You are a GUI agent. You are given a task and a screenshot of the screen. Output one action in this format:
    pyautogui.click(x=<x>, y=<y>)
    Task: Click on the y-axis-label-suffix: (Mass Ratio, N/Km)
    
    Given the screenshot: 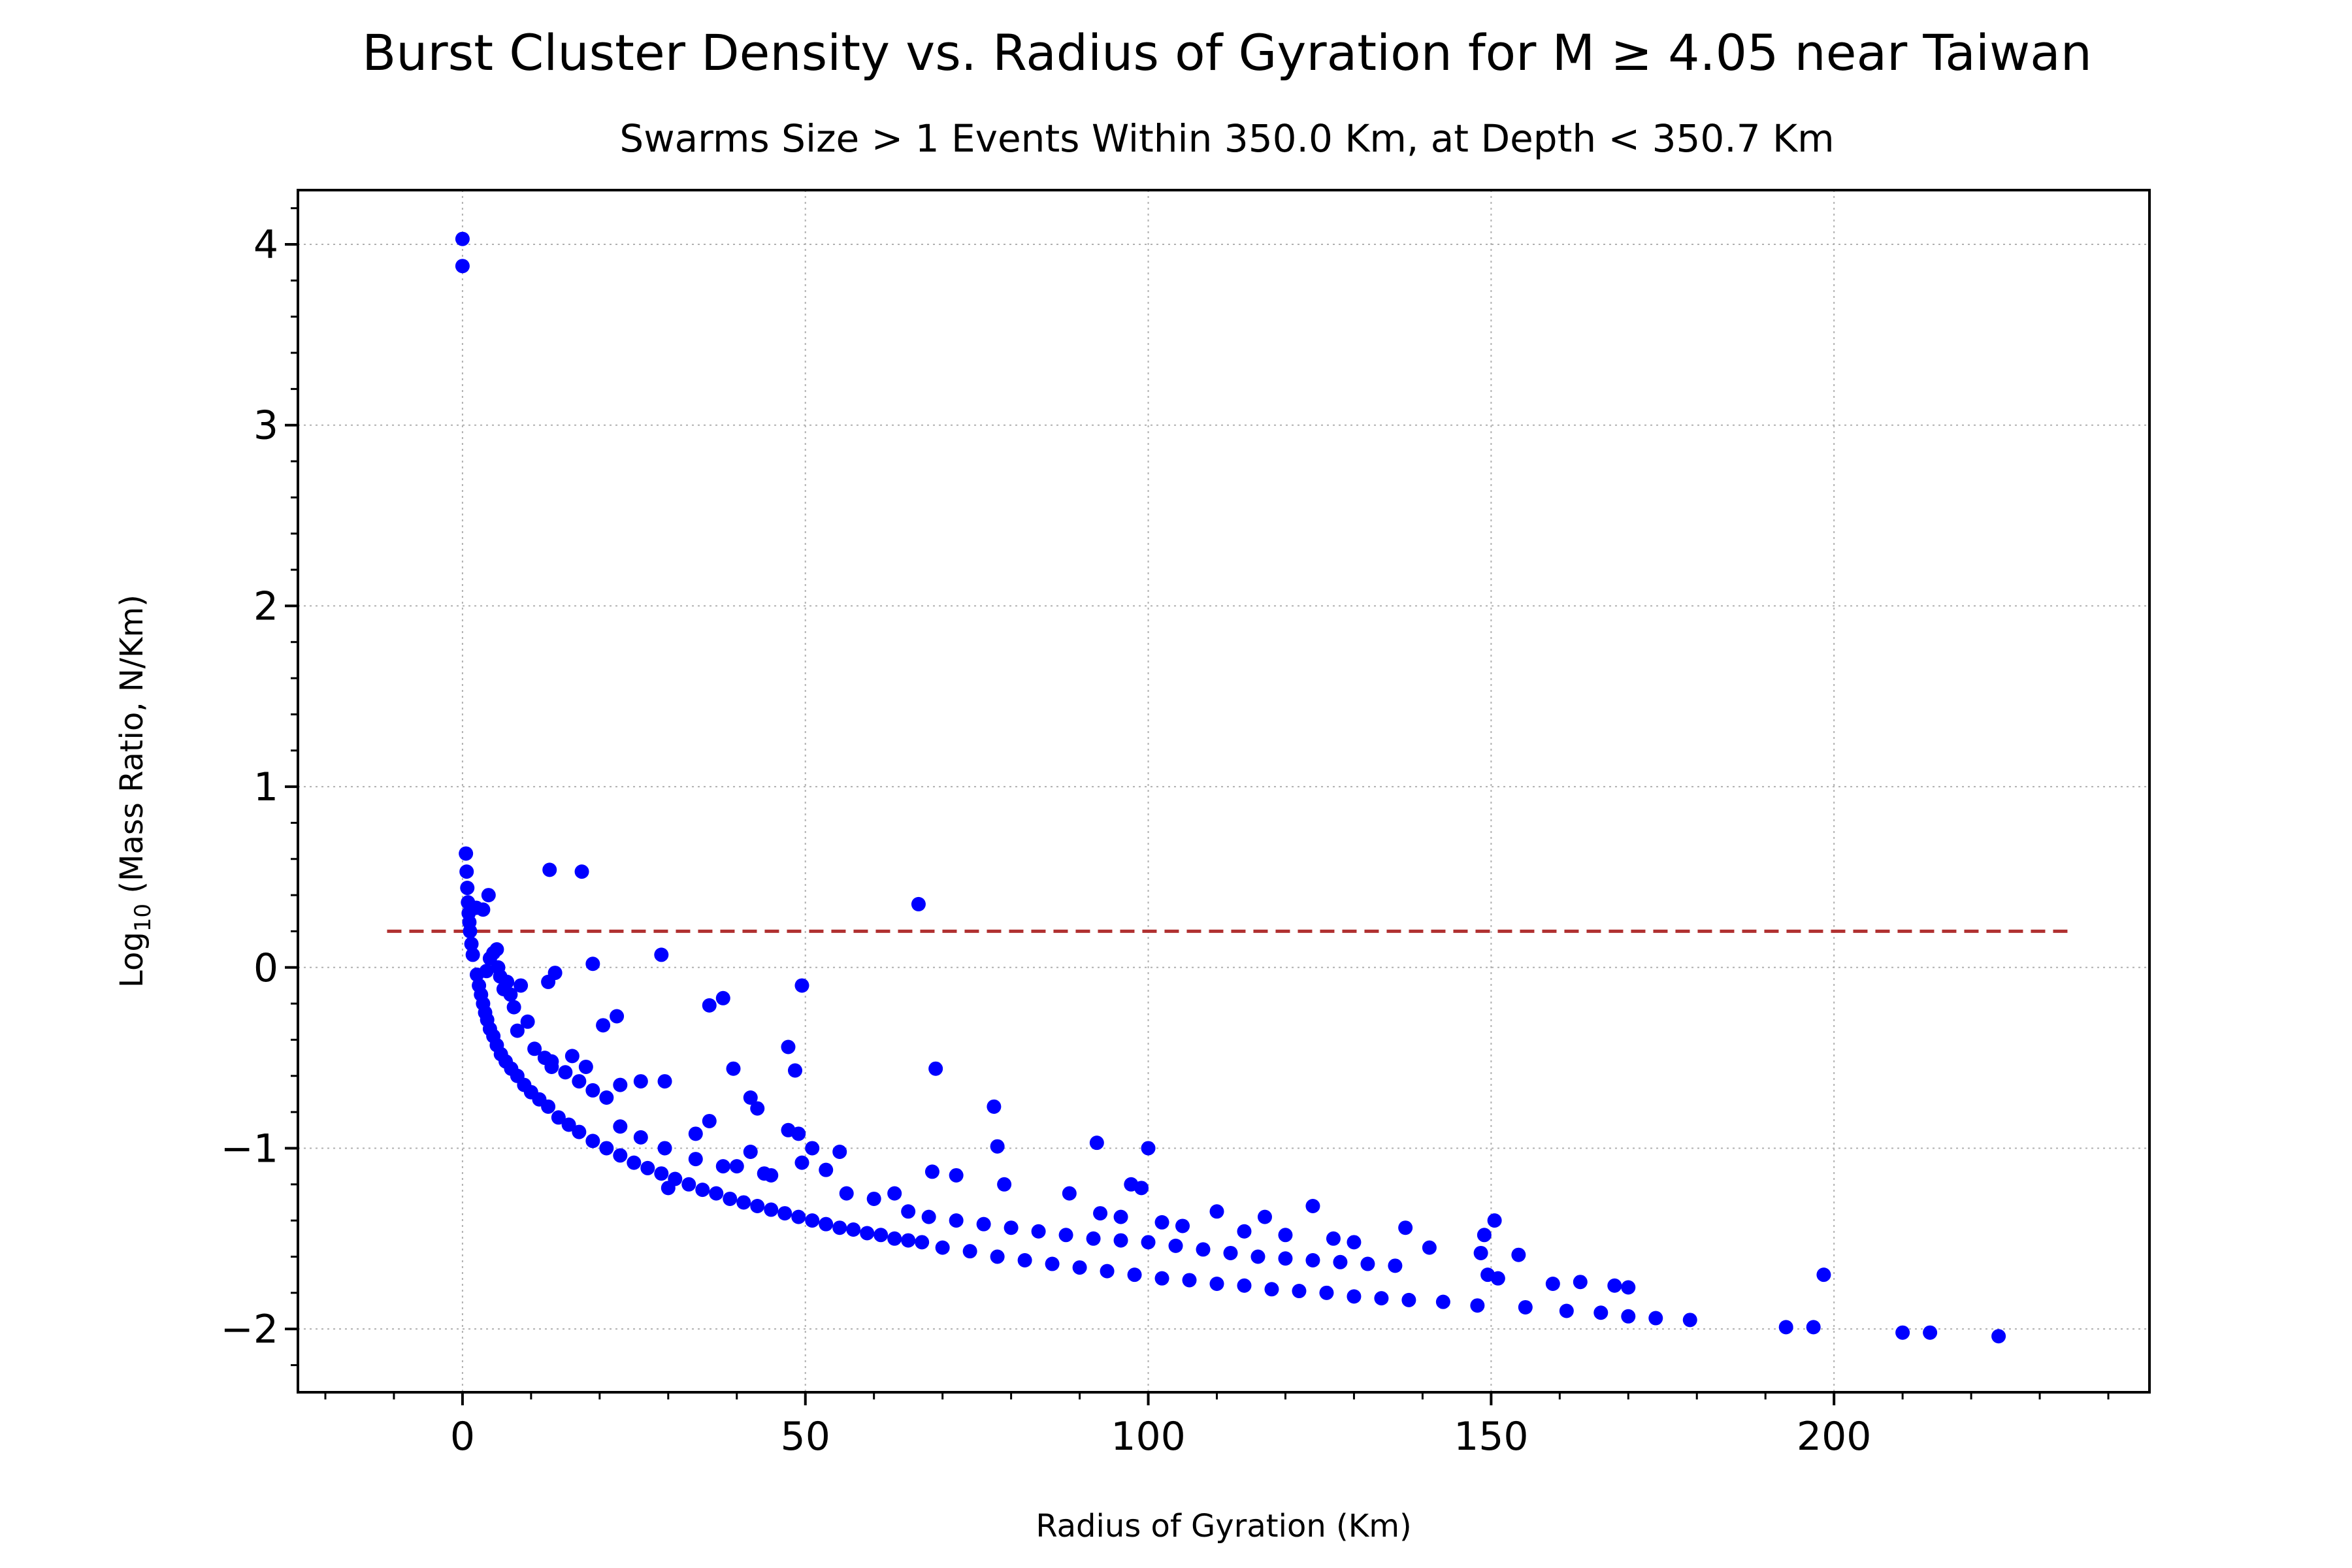 What is the action you would take?
    pyautogui.click(x=132, y=749)
    